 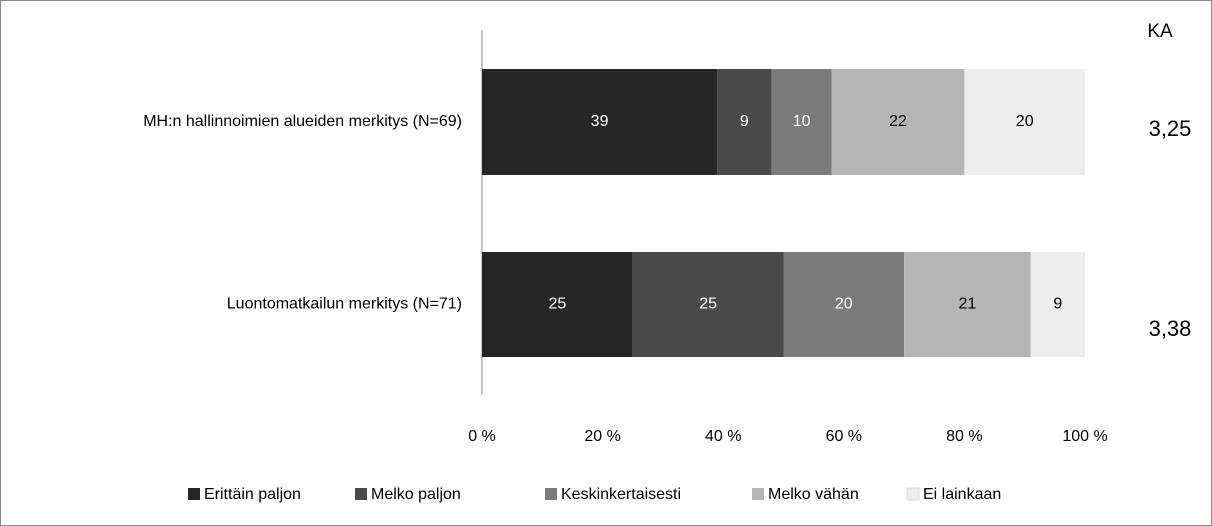 What do you see at coordinates (1160, 31) in the screenshot?
I see `side-title: KA` at bounding box center [1160, 31].